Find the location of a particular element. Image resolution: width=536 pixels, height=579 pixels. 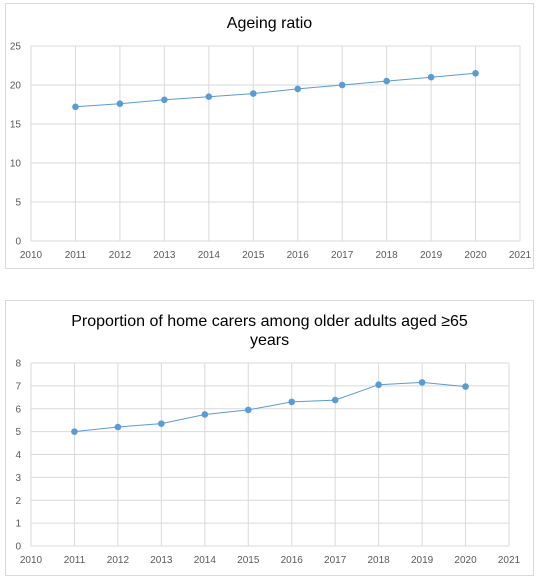

y-tick-label: 8 is located at coordinates (18, 364).